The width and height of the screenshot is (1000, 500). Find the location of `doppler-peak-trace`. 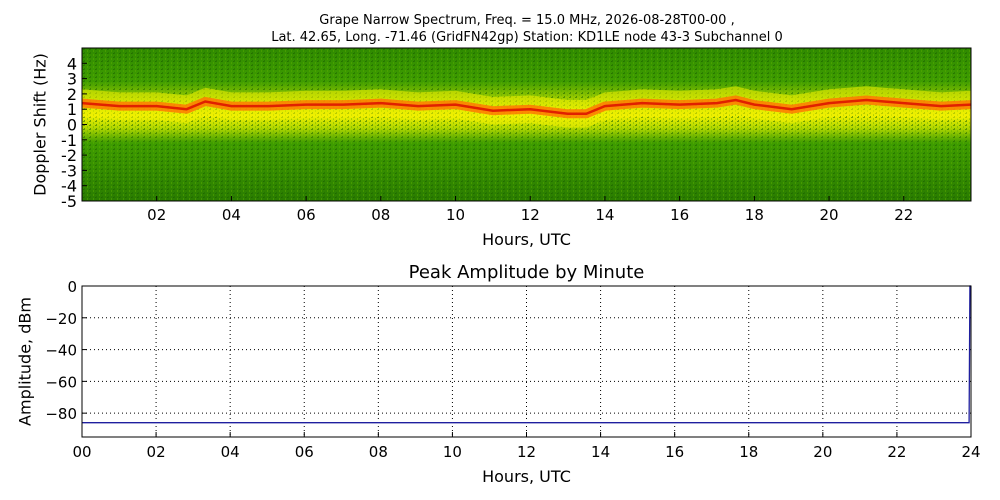

doppler-peak-trace is located at coordinates (526, 107).